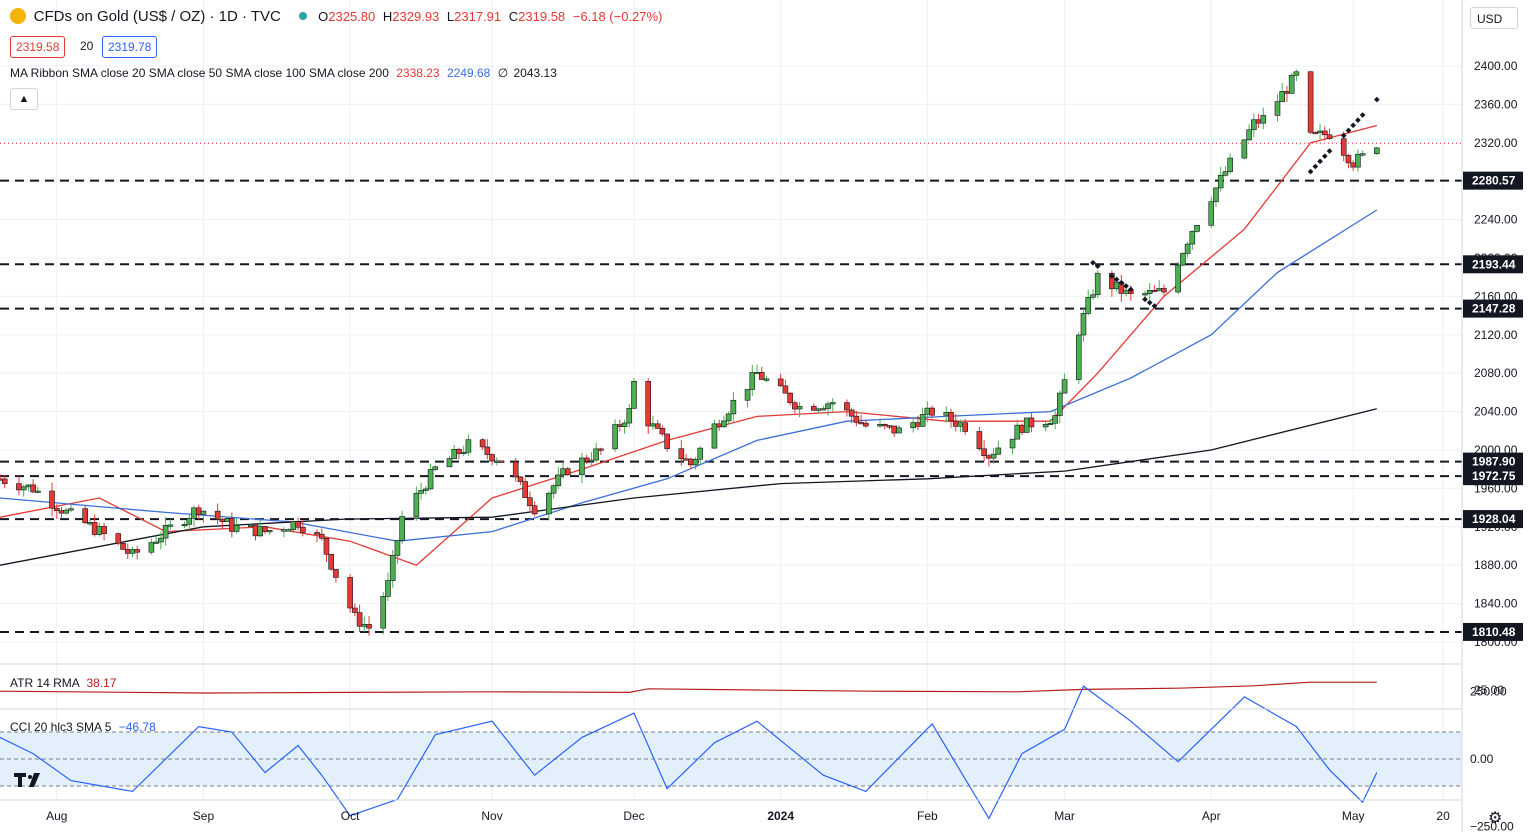 The image size is (1528, 832). Describe the element at coordinates (157, 16) in the screenshot. I see `symbol-title: CFDs on Gold (US$ / OZ) · 1D · TVC` at that location.